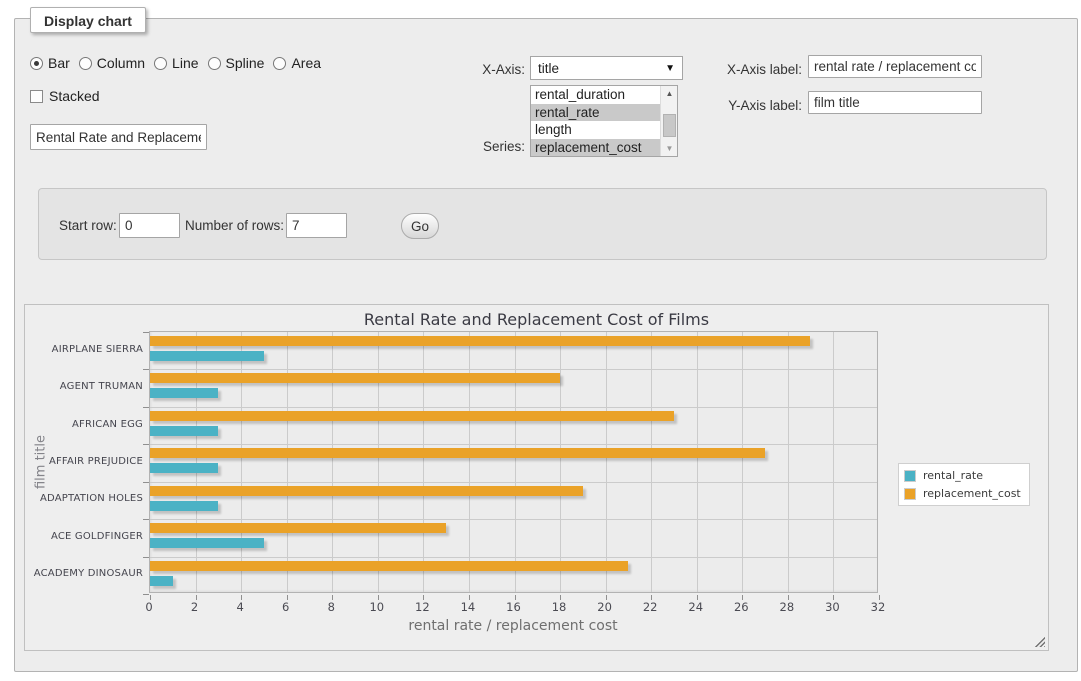 Image resolution: width=1081 pixels, height=681 pixels. I want to click on x-axis-selected-value: title, so click(549, 68).